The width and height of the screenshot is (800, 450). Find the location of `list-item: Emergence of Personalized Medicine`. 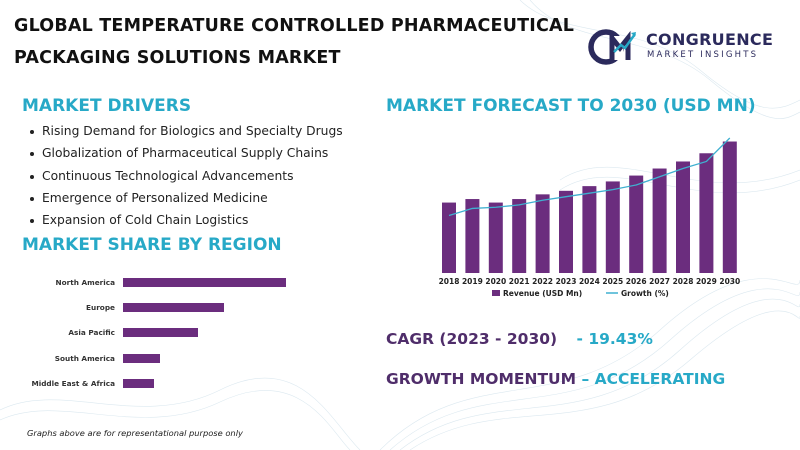

list-item: Emergence of Personalized Medicine is located at coordinates (185, 202).